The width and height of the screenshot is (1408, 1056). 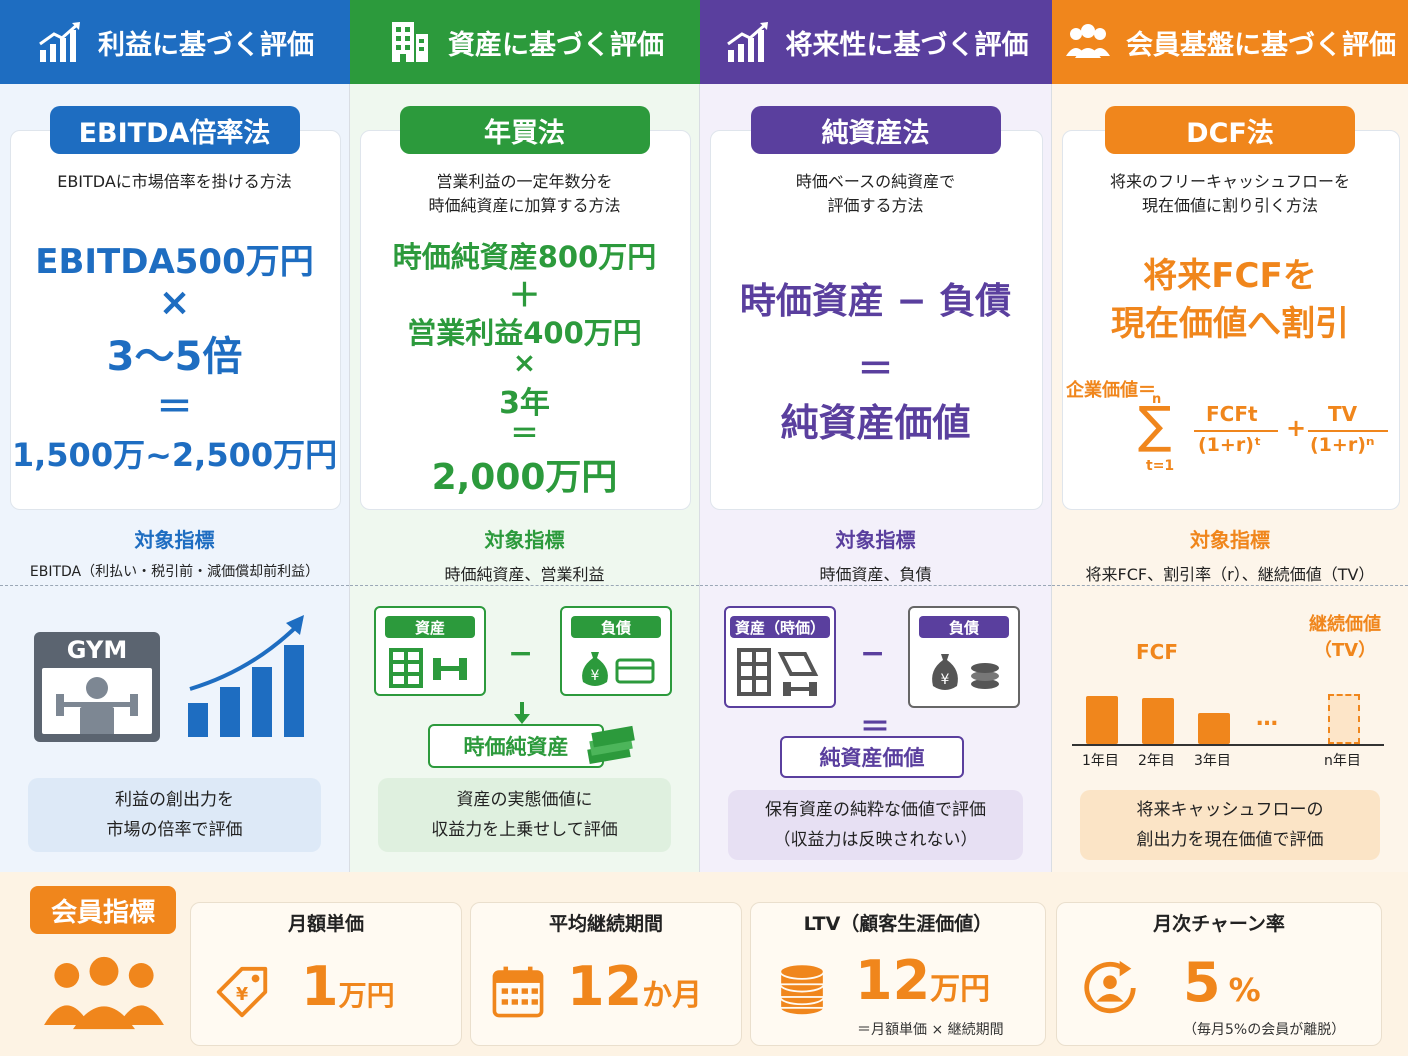 I want to click on target-title: 対象指標, so click(x=524, y=540).